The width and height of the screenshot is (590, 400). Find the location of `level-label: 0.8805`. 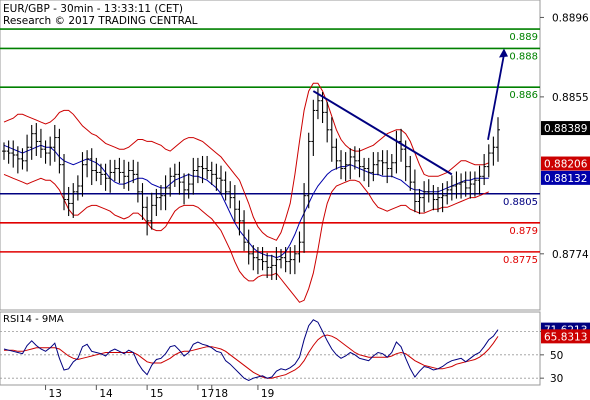

level-label: 0.8805 is located at coordinates (520, 202).